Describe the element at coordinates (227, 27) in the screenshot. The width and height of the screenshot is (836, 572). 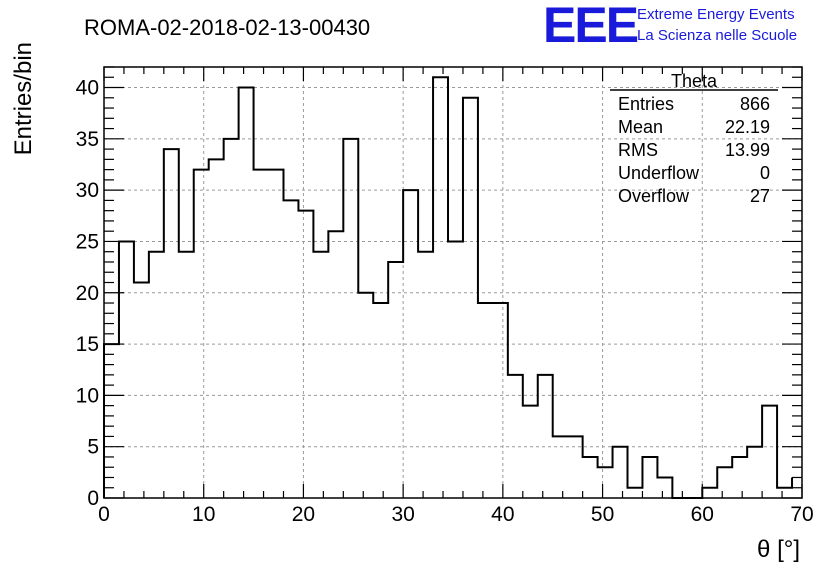
I see `chart-title: ROMA-02-2018-02-13-00430` at that location.